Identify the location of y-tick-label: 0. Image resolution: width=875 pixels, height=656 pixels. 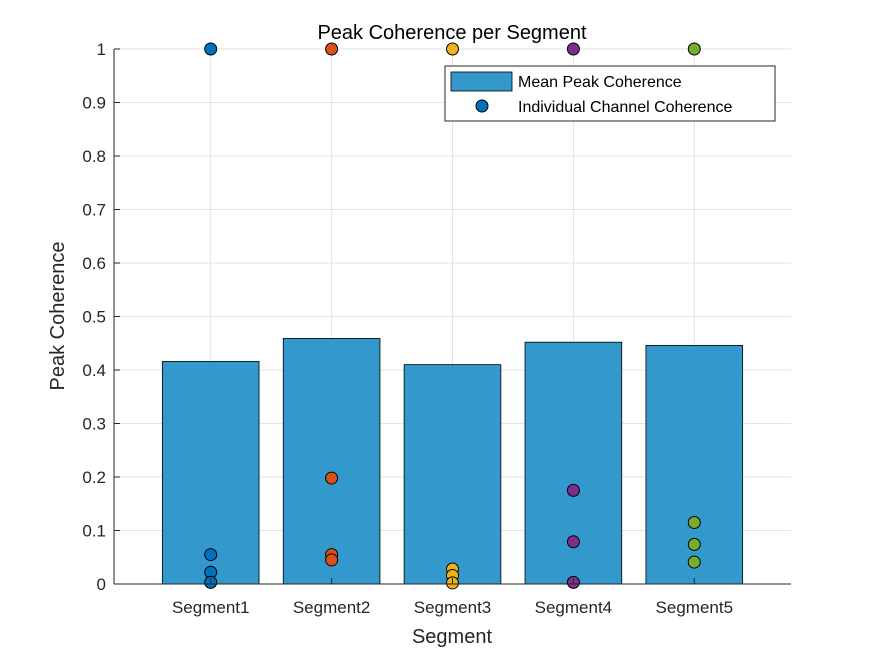
(101, 584).